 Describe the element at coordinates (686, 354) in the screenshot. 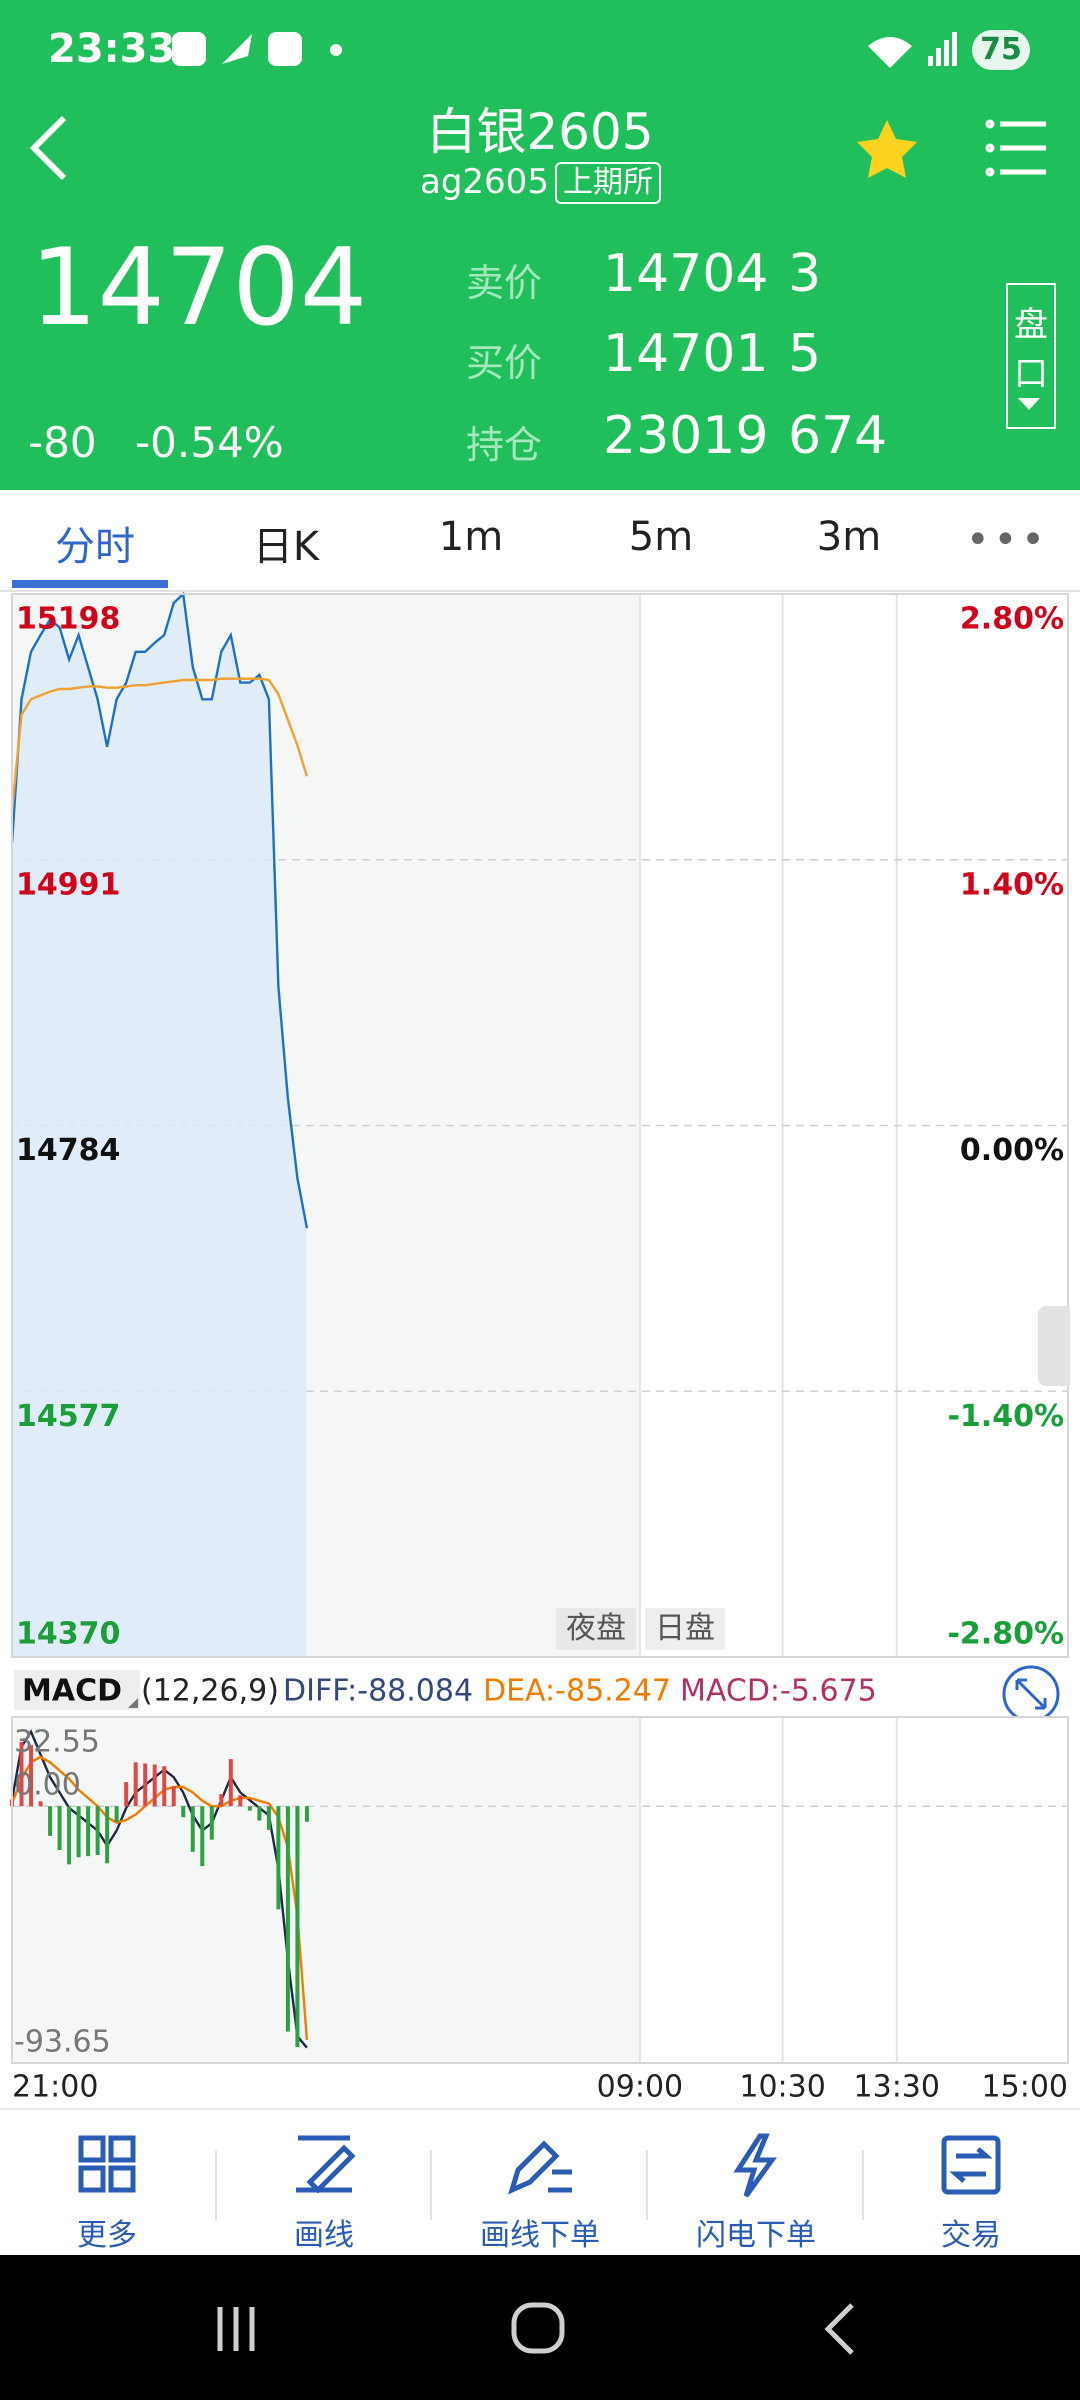

I see `row-price: 14701` at that location.